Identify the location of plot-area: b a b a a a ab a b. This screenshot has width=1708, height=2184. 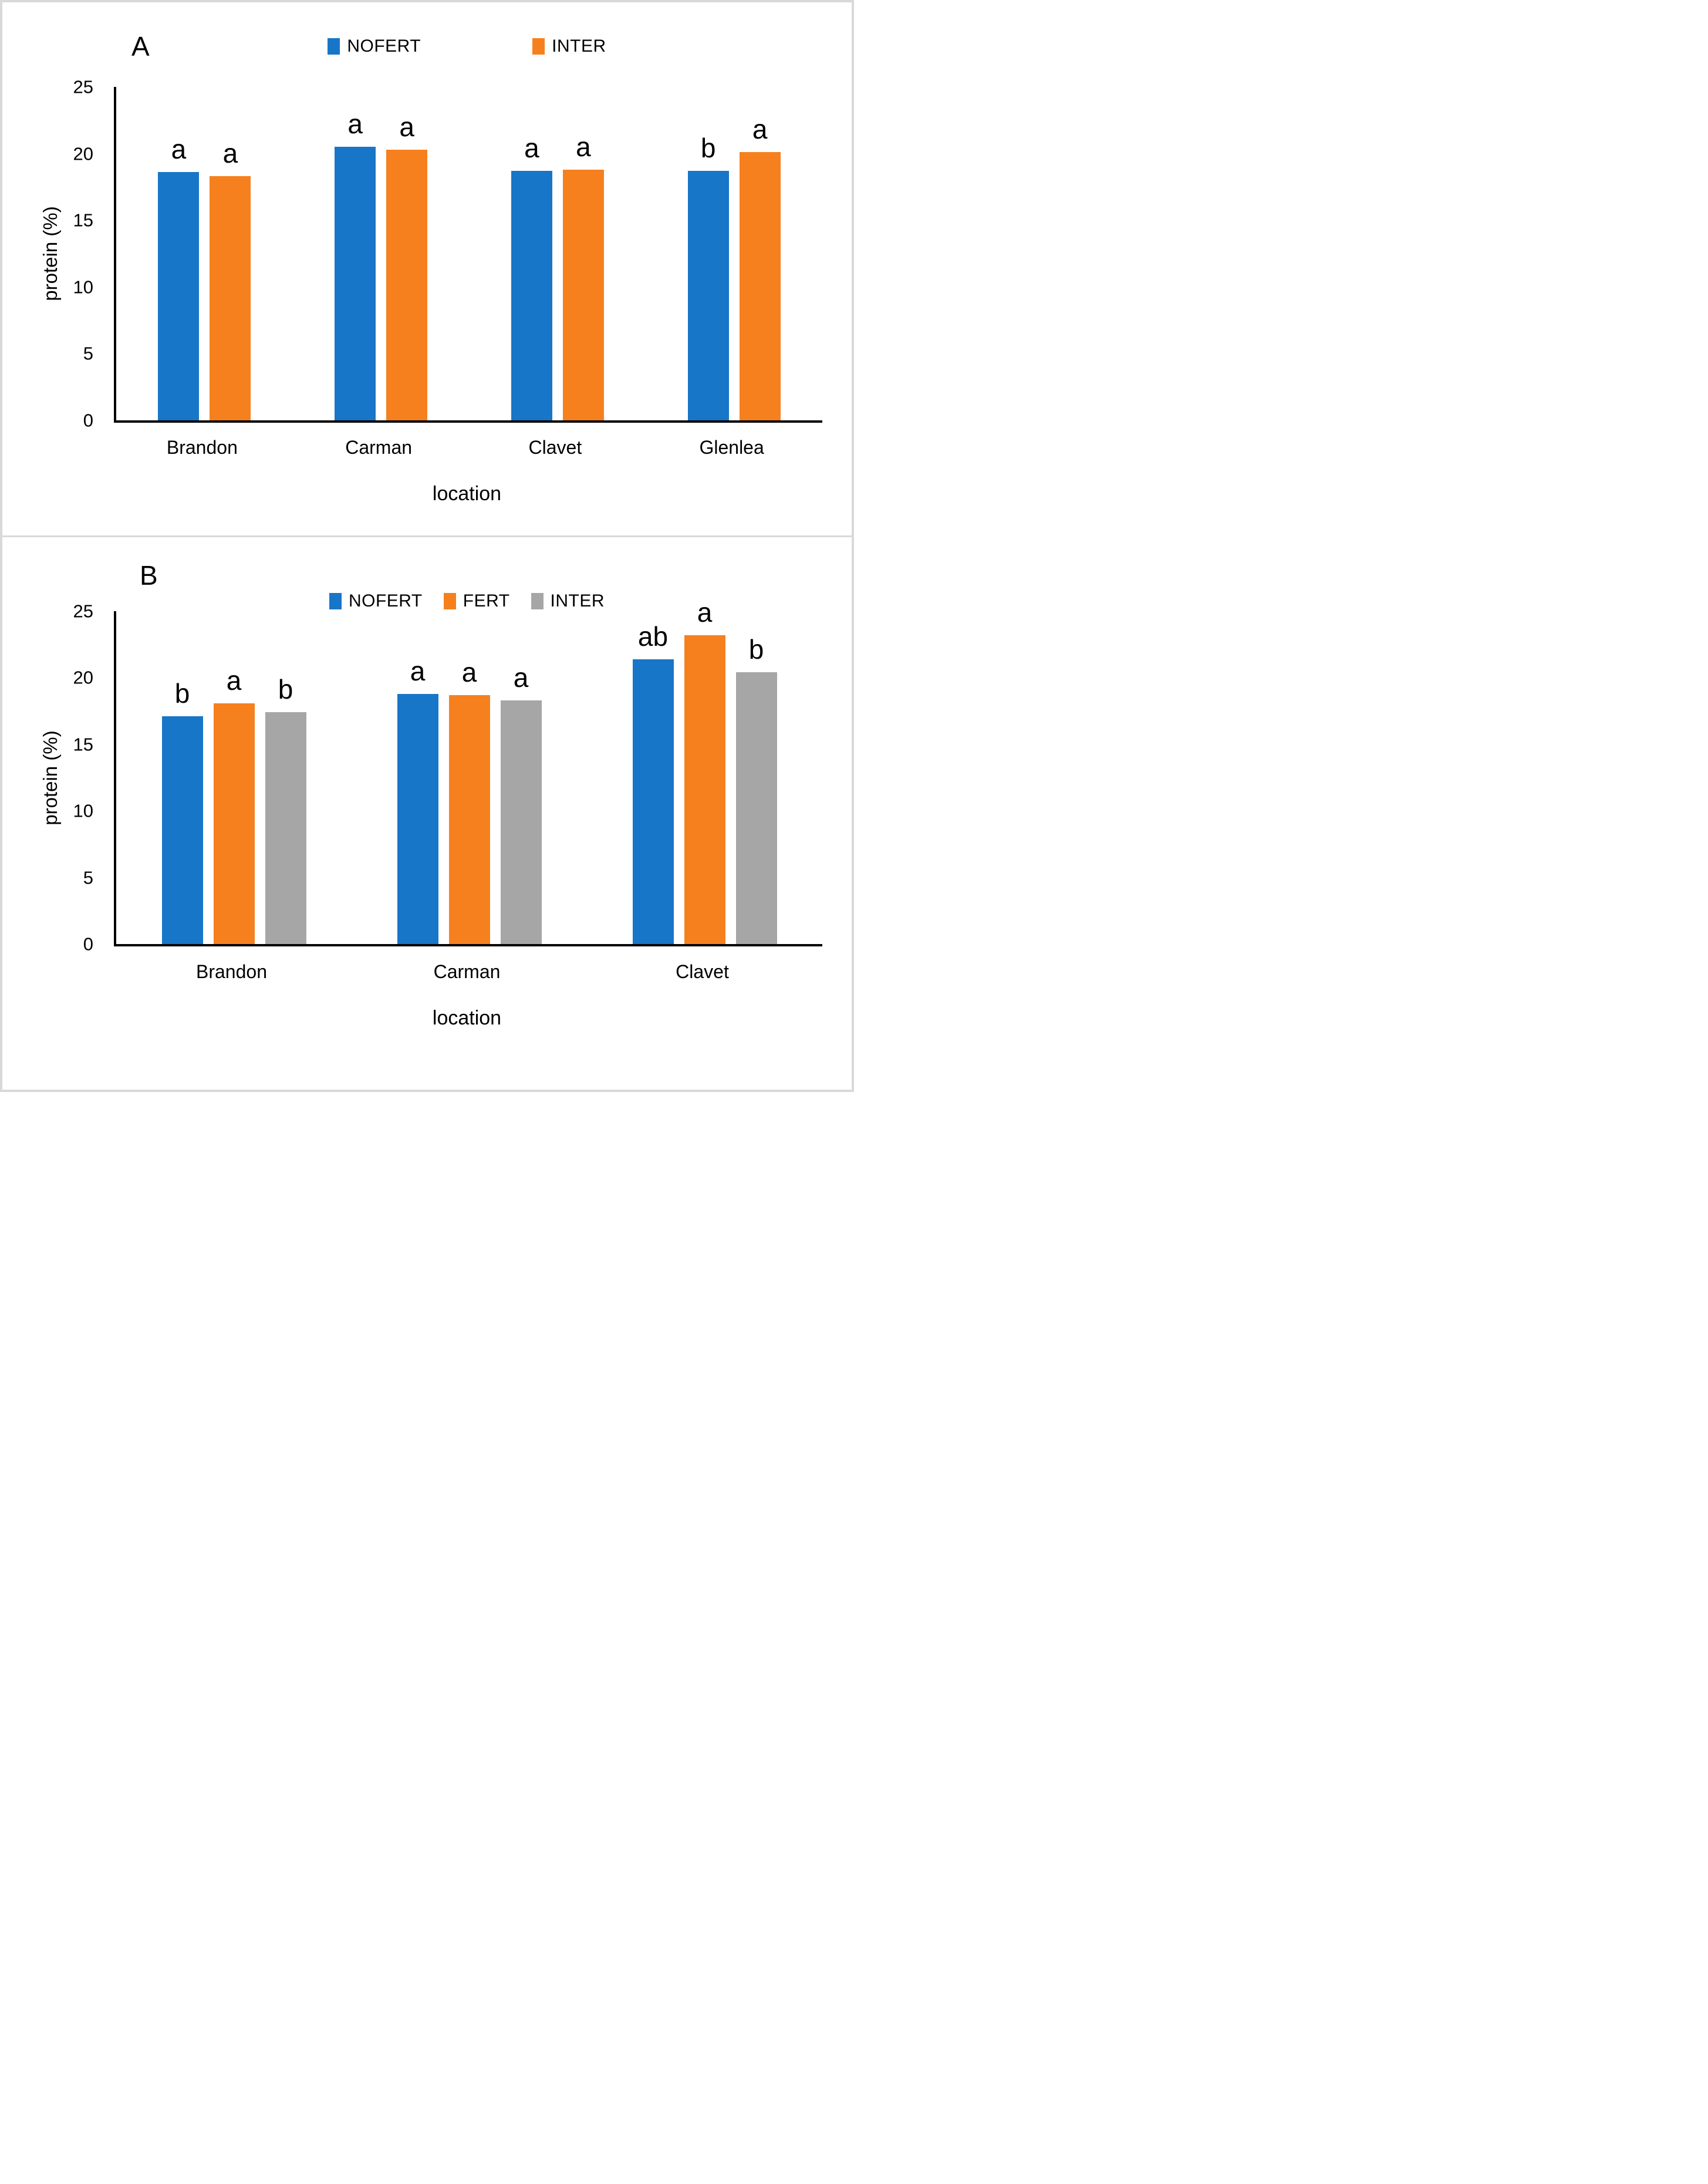
(468, 772).